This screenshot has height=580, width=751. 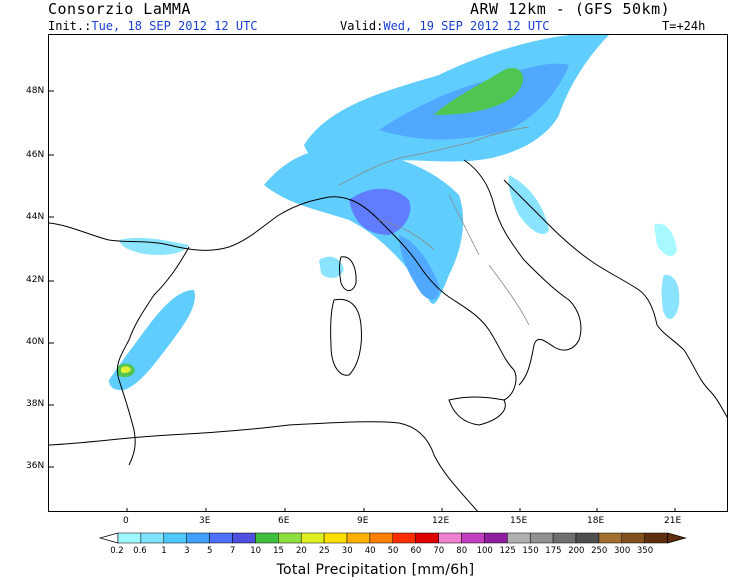 I want to click on legend-threshold-label: 40, so click(x=370, y=551).